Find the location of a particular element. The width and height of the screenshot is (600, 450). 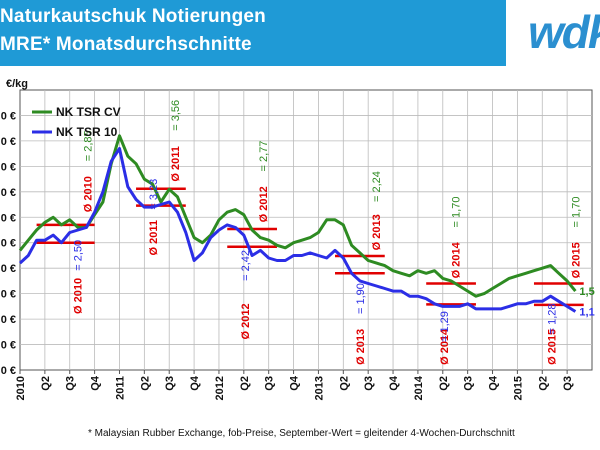

average-value-label: = 1,90 is located at coordinates (361, 298).